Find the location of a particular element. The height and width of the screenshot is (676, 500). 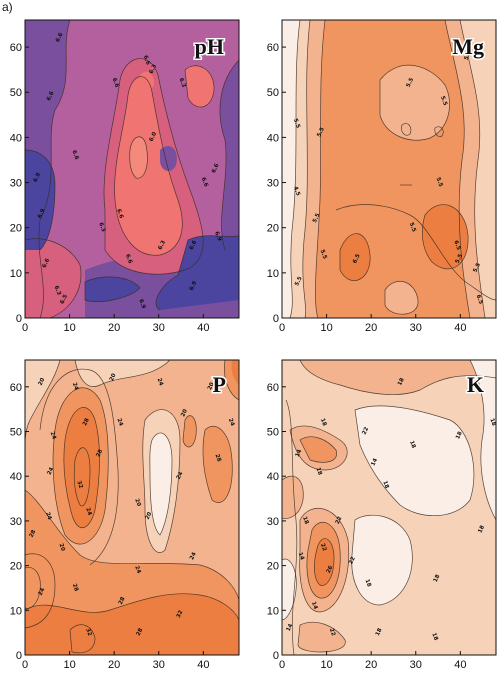

ph-contour-label: 6.3 is located at coordinates (181, 82).